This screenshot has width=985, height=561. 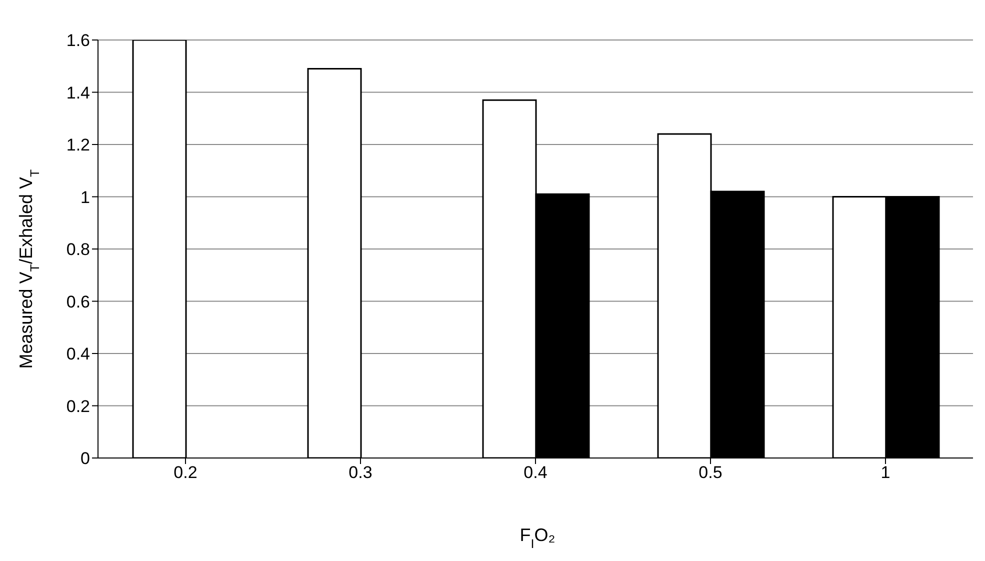 What do you see at coordinates (360, 472) in the screenshot?
I see `x-tick-label: 0.3` at bounding box center [360, 472].